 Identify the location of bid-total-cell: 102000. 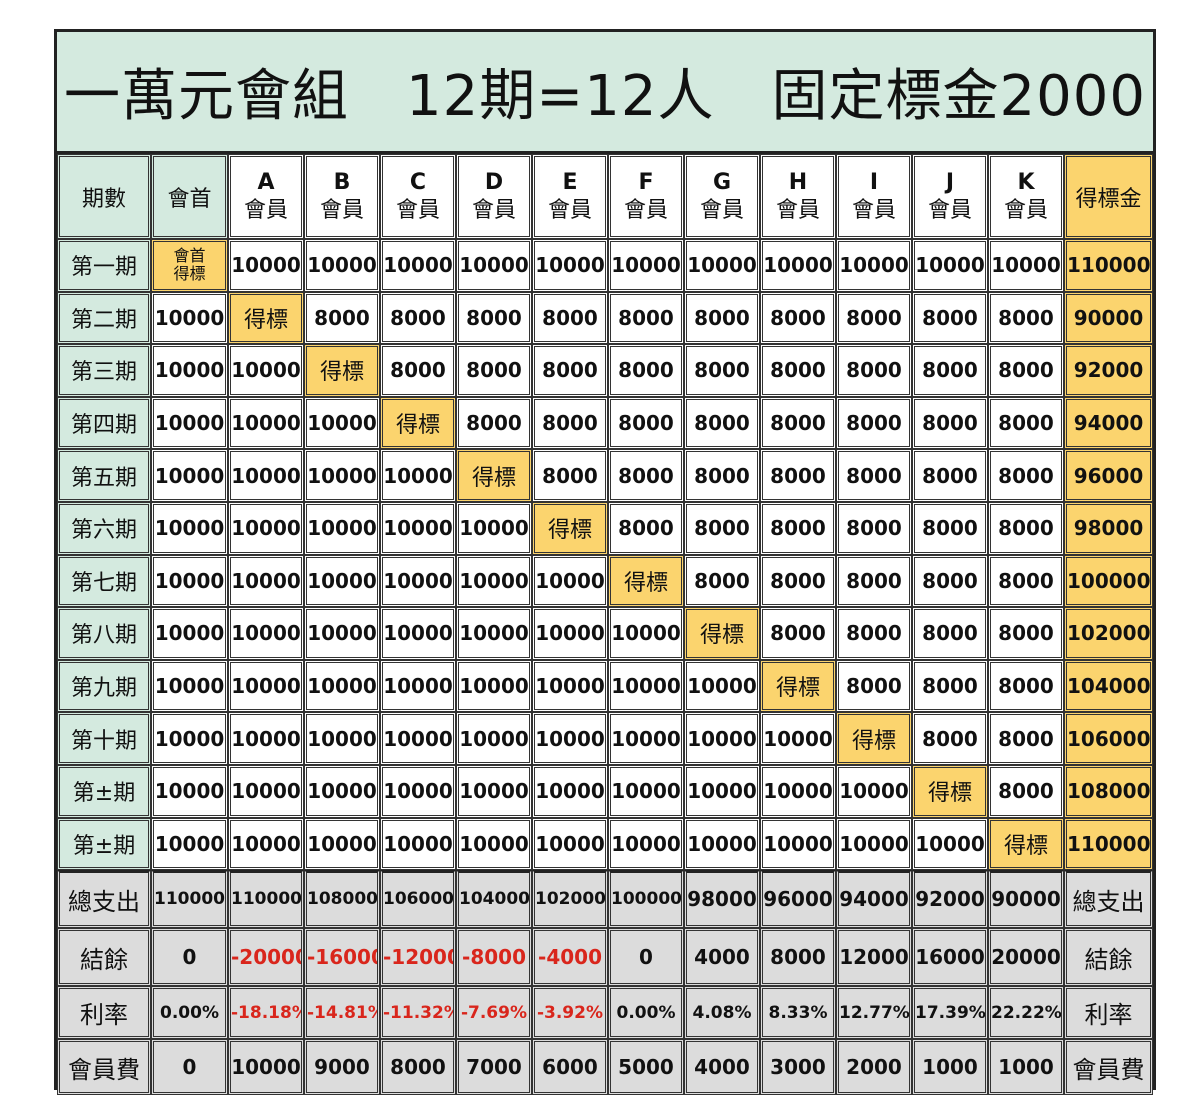
(1108, 633).